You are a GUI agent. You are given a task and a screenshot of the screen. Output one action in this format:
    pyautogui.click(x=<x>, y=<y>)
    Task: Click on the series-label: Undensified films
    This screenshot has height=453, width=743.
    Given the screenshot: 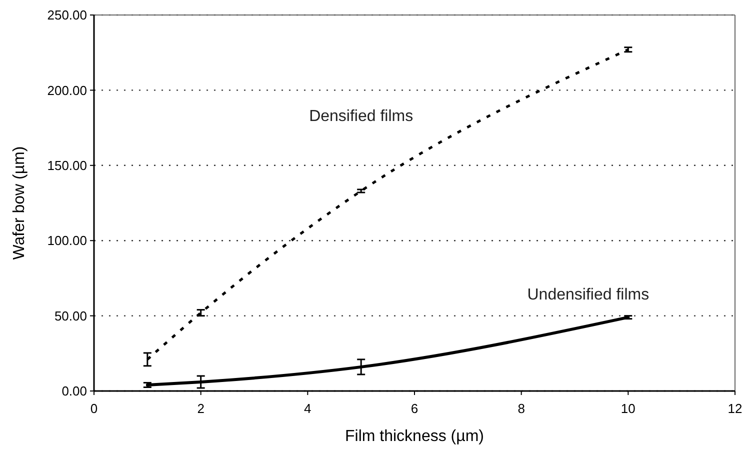 What is the action you would take?
    pyautogui.click(x=588, y=295)
    